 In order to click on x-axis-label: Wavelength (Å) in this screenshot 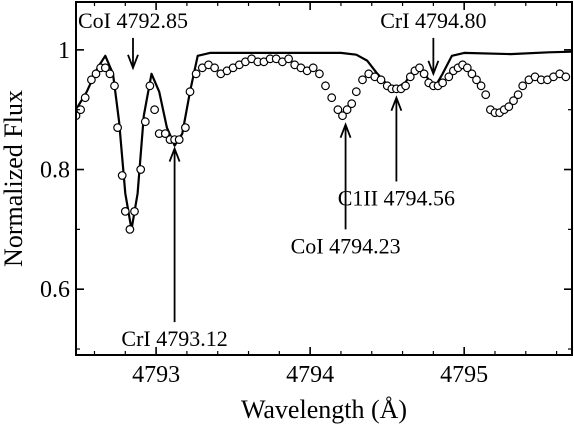, I will do `click(324, 409)`.